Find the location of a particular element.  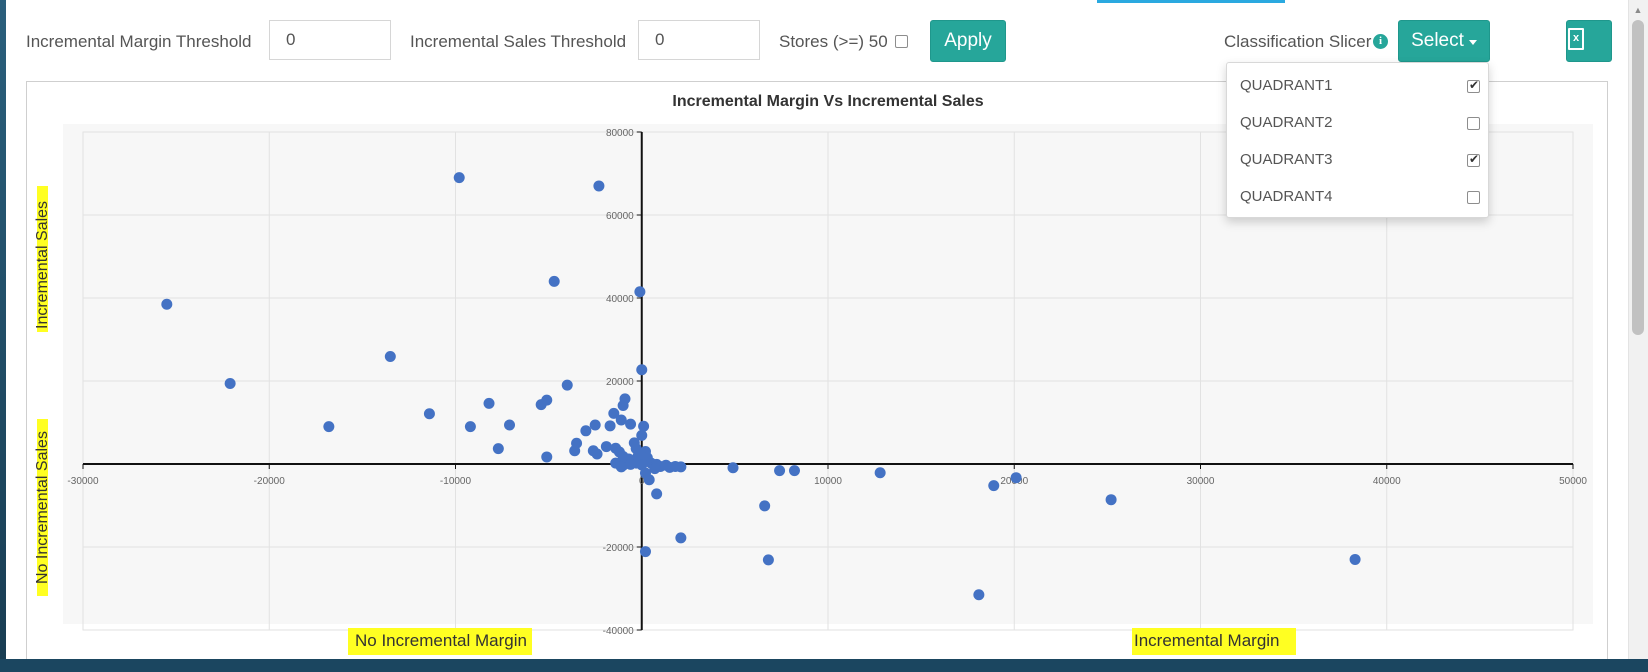

x-tick-label: -10000 is located at coordinates (456, 481).